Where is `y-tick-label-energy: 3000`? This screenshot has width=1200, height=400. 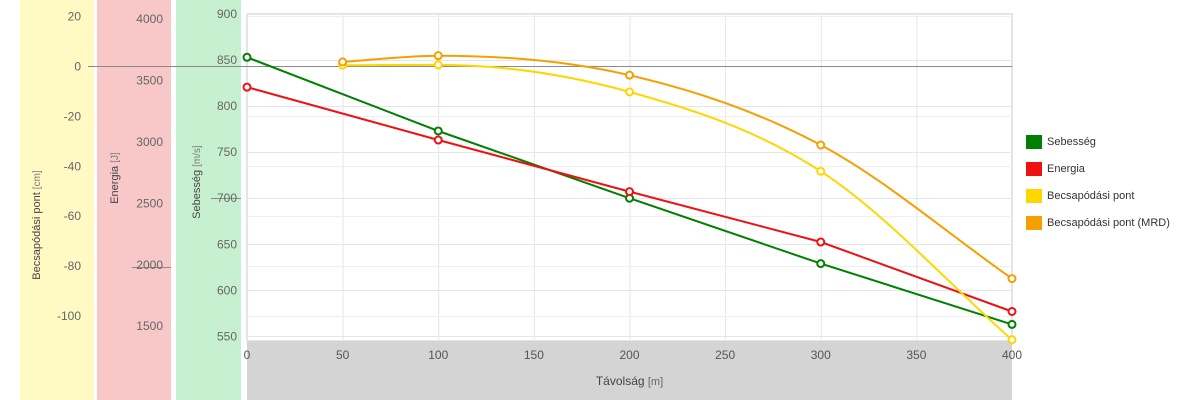
y-tick-label-energy: 3000 is located at coordinates (149, 142).